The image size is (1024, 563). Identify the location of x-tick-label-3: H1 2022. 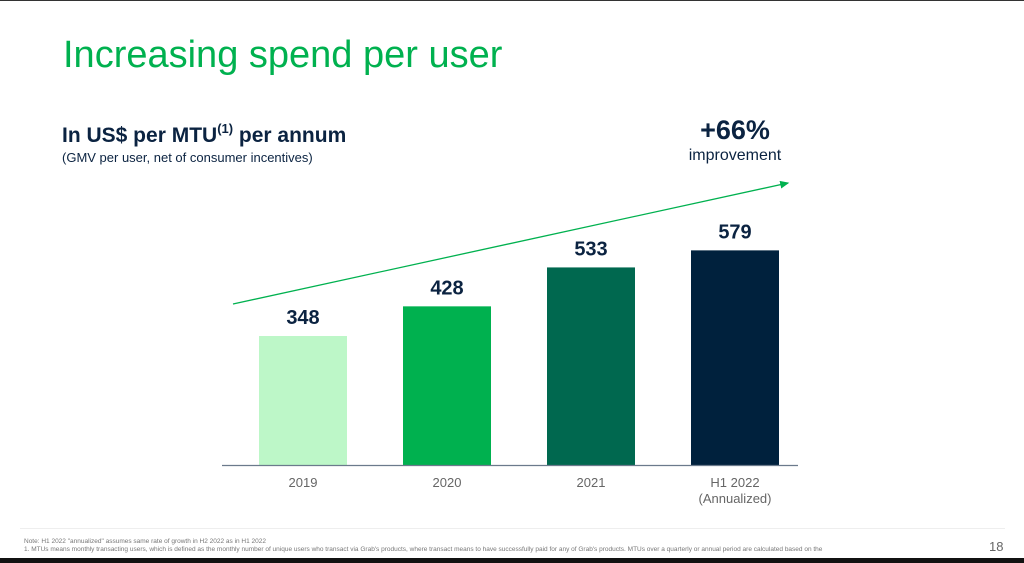
(734, 482).